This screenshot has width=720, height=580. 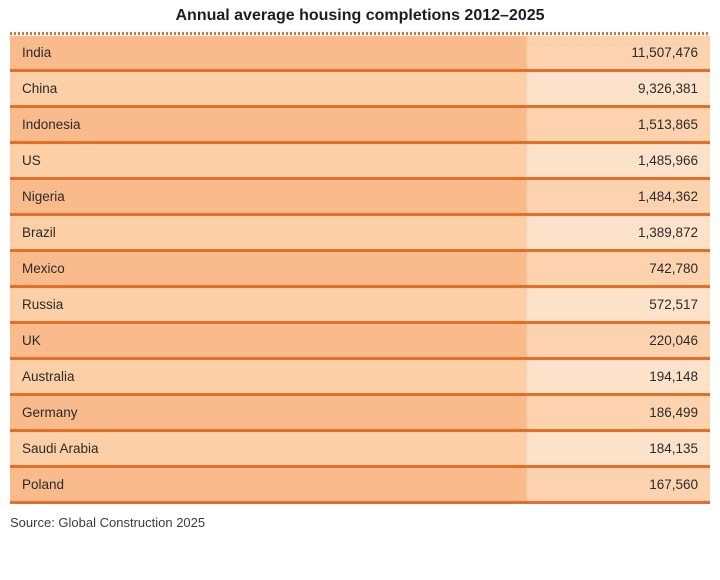 What do you see at coordinates (618, 52) in the screenshot?
I see `value-cell: 11,507,476` at bounding box center [618, 52].